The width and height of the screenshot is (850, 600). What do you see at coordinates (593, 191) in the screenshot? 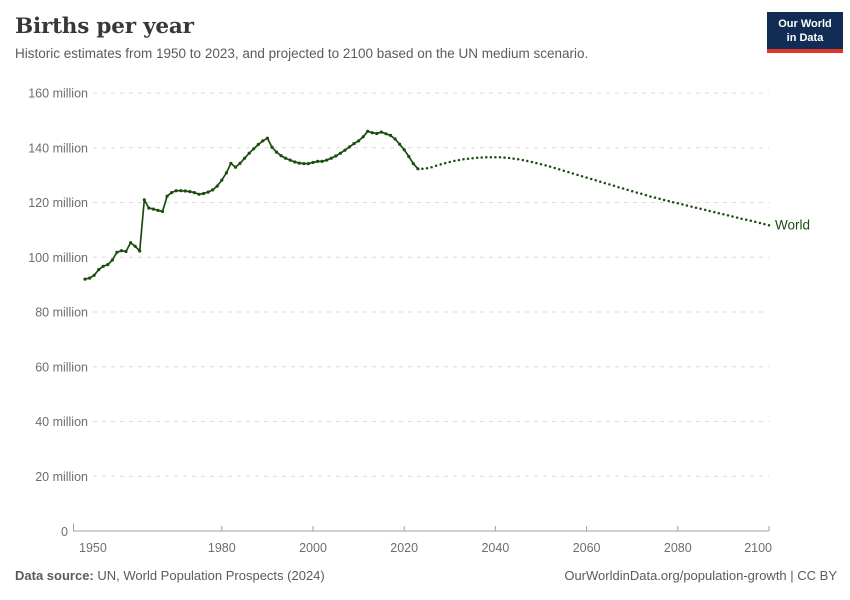
I see `world-line-projection` at bounding box center [593, 191].